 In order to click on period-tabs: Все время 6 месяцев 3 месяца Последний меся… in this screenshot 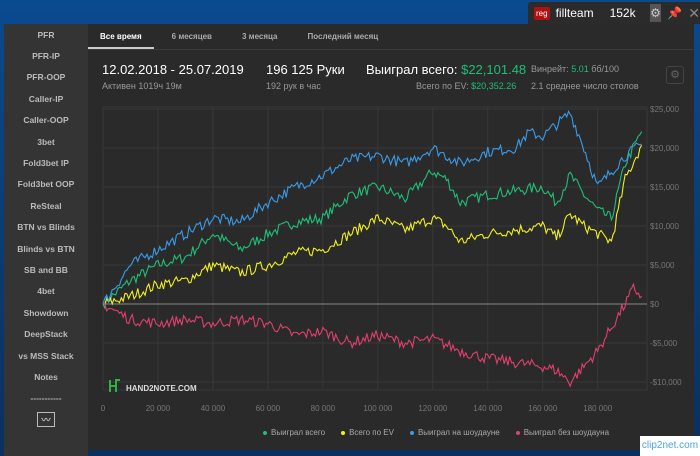, I will do `click(391, 37)`.